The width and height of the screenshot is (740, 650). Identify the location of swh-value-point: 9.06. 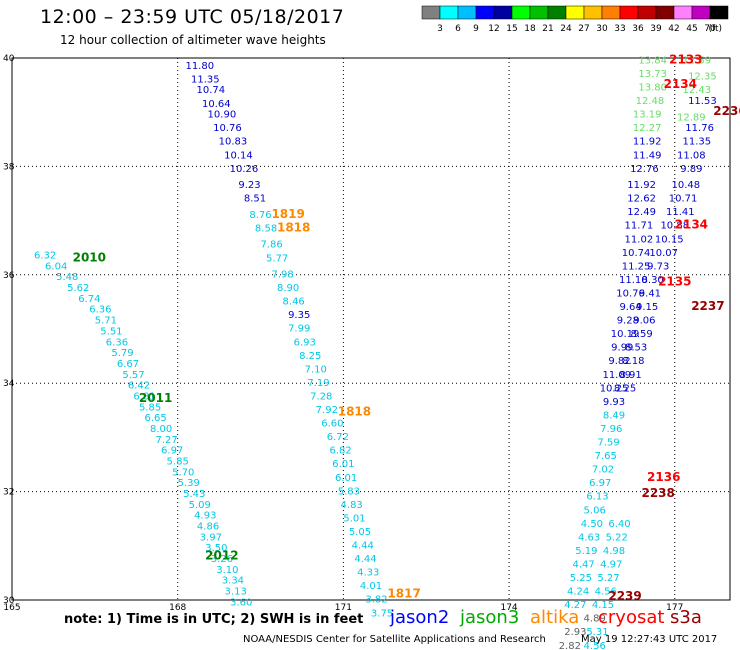
(644, 321).